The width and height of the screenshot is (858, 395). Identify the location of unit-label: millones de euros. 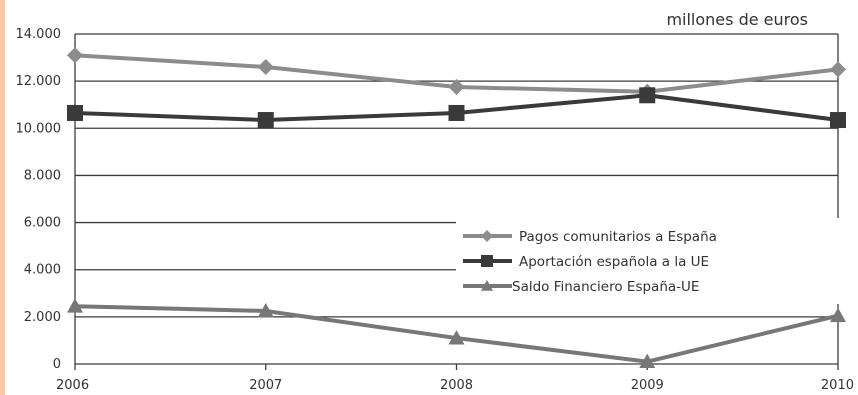
(737, 19).